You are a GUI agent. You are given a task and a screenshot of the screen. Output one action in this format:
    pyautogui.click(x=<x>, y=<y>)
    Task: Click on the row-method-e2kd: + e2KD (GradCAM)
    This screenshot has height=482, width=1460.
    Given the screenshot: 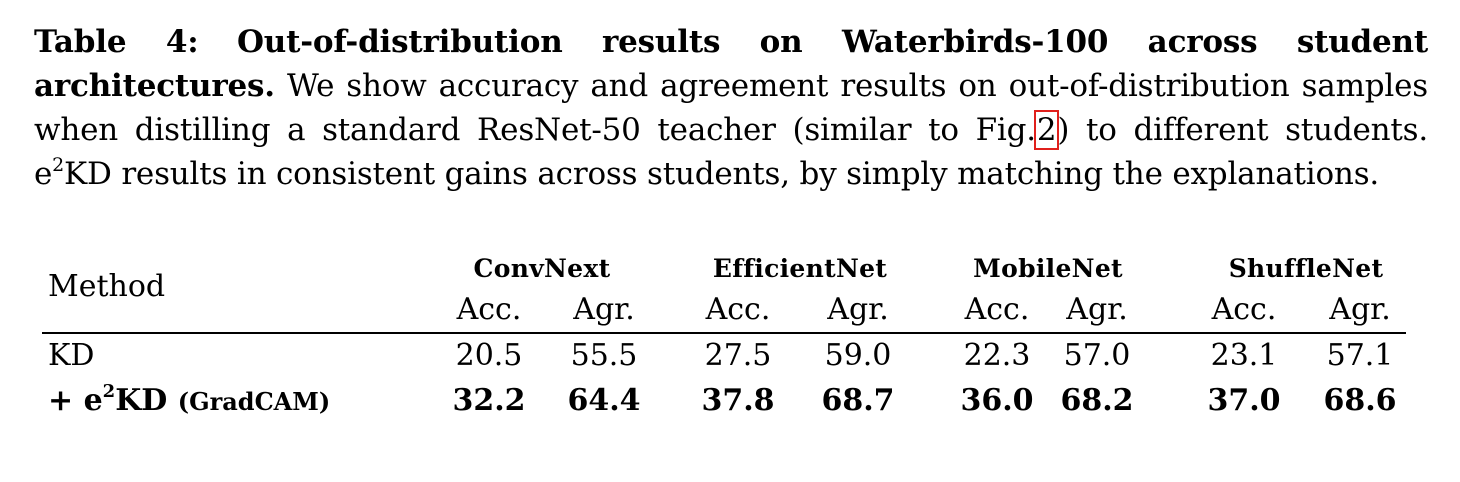 What is the action you would take?
    pyautogui.click(x=189, y=400)
    